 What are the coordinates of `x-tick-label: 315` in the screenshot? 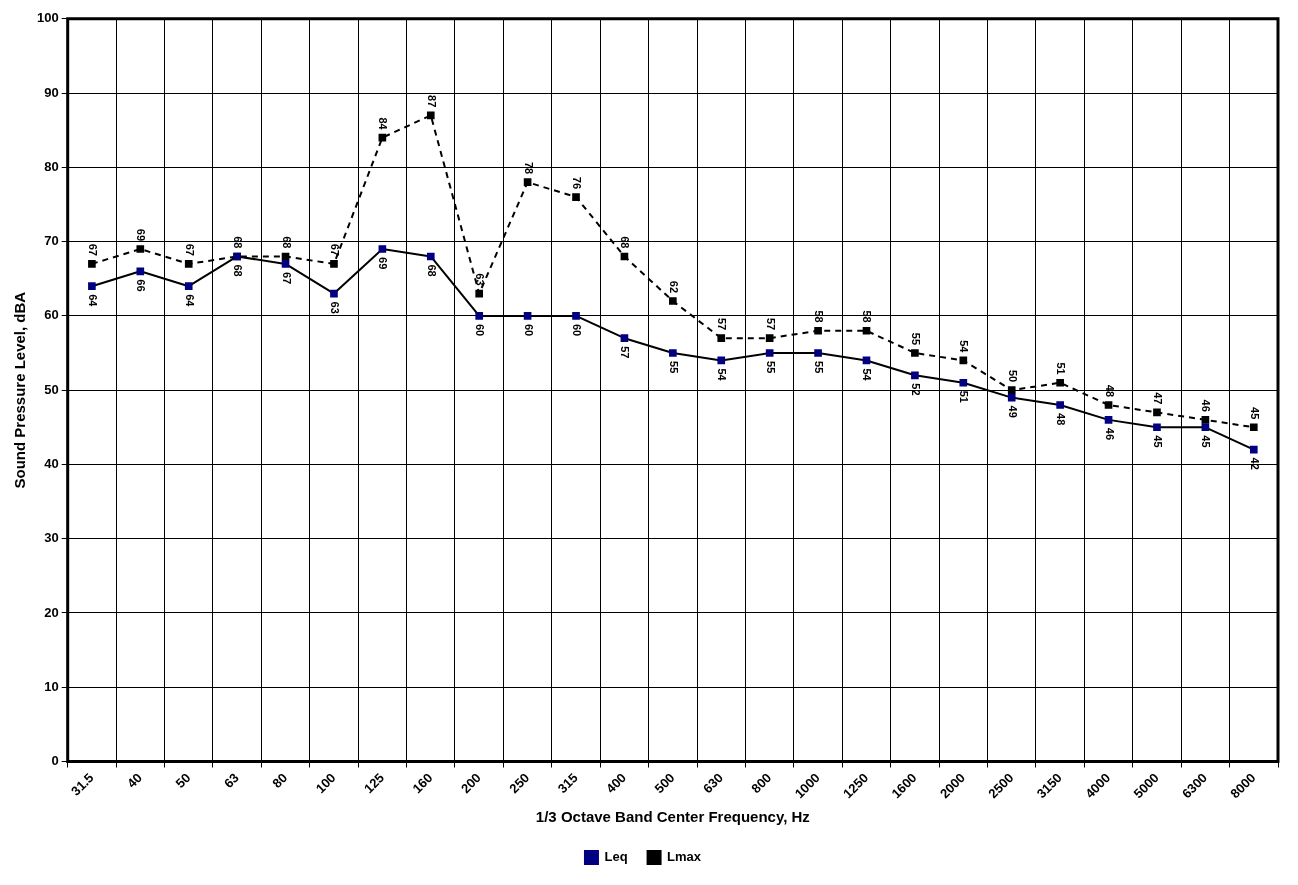 It's located at (567, 783).